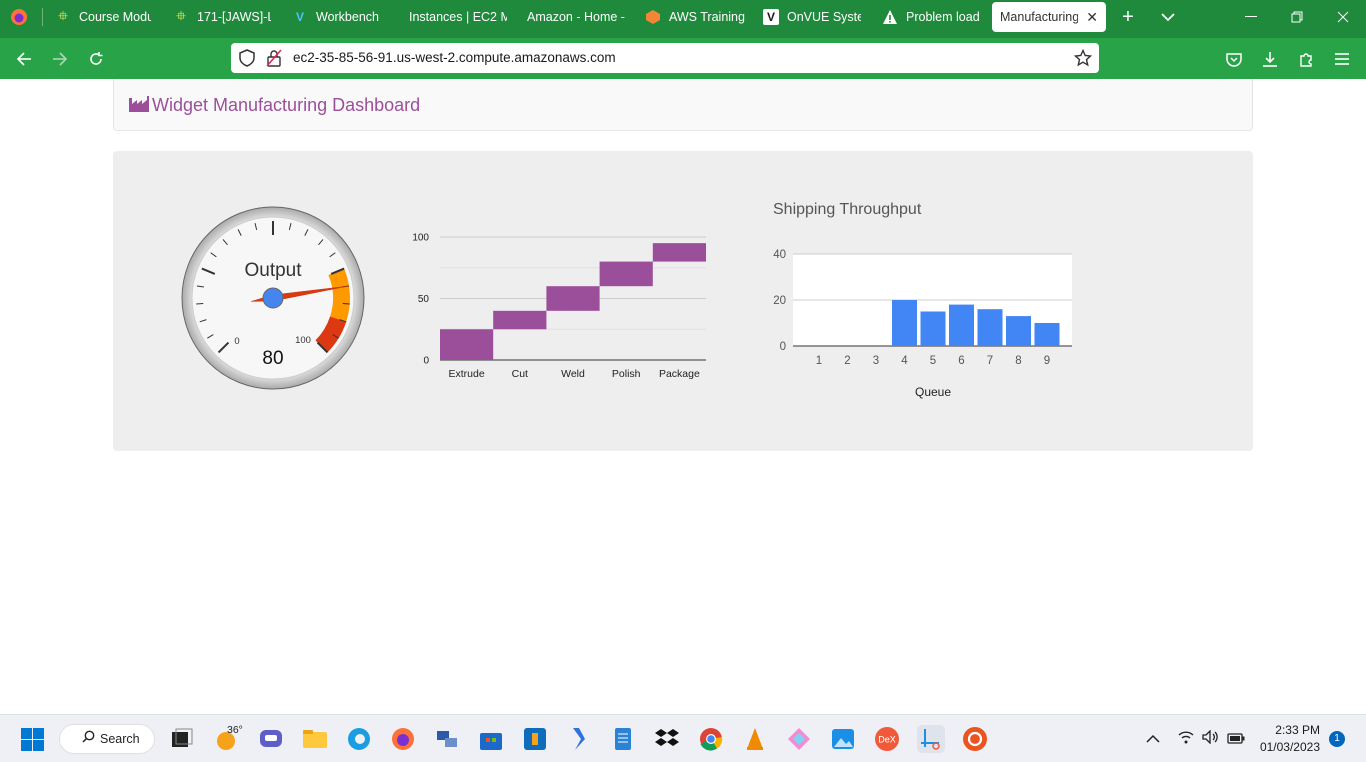 The height and width of the screenshot is (762, 1366). What do you see at coordinates (843, 739) in the screenshot?
I see `photos-icon` at bounding box center [843, 739].